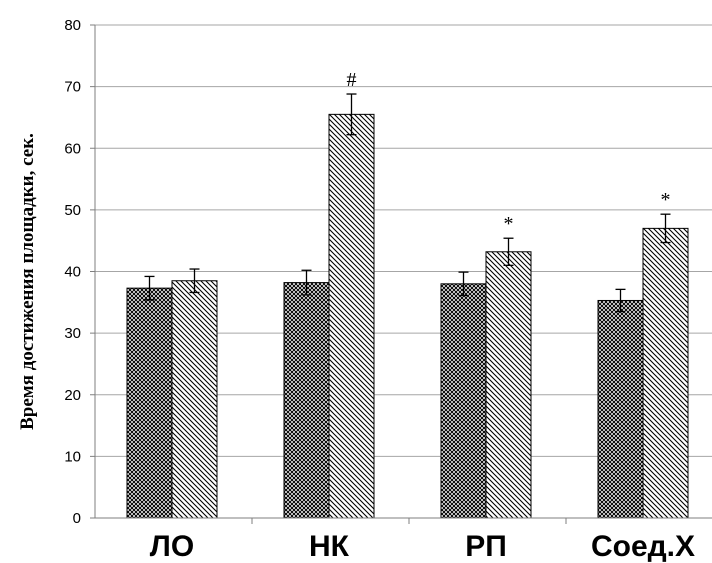  What do you see at coordinates (72, 210) in the screenshot?
I see `y-tick-label: 50` at bounding box center [72, 210].